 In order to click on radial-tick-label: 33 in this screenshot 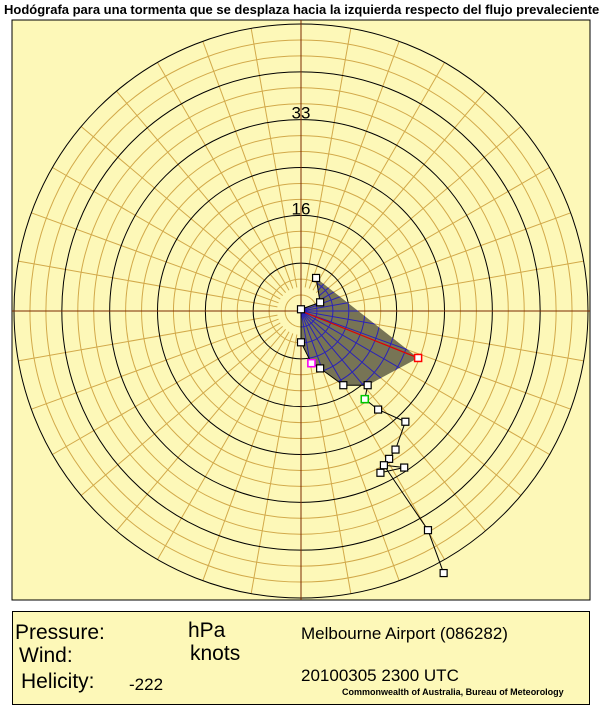, I will do `click(301, 113)`.